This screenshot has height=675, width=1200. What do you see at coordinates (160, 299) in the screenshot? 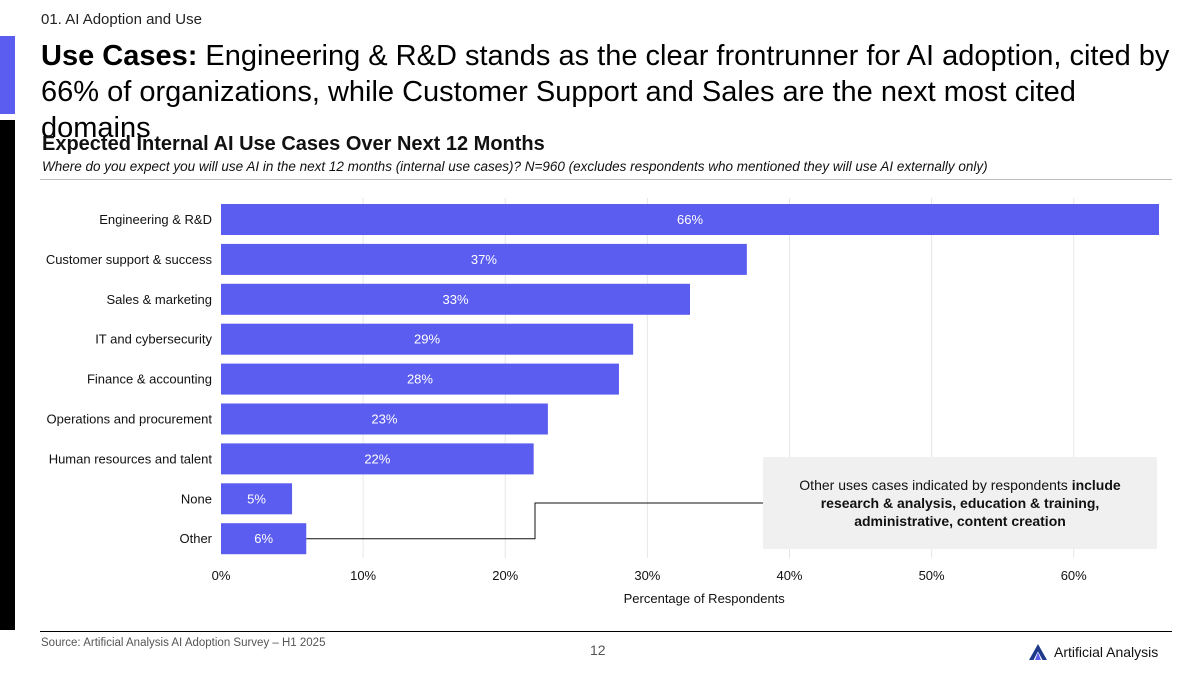
I see `category-label-2: Sales & marketing` at bounding box center [160, 299].